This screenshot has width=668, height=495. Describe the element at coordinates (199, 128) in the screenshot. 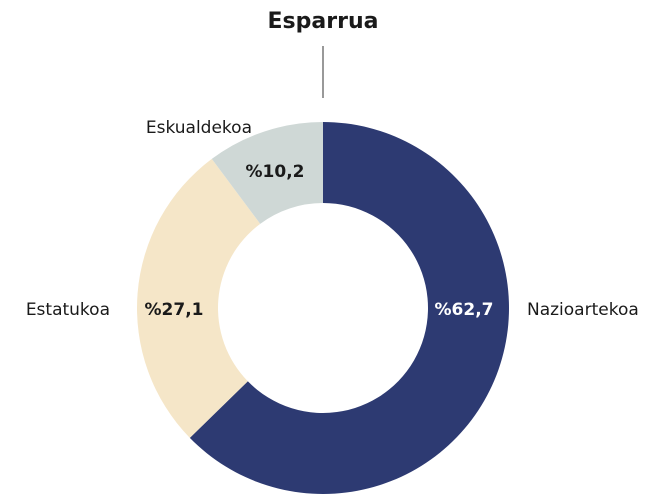

I see `category-label: Eskualdekoa` at that location.